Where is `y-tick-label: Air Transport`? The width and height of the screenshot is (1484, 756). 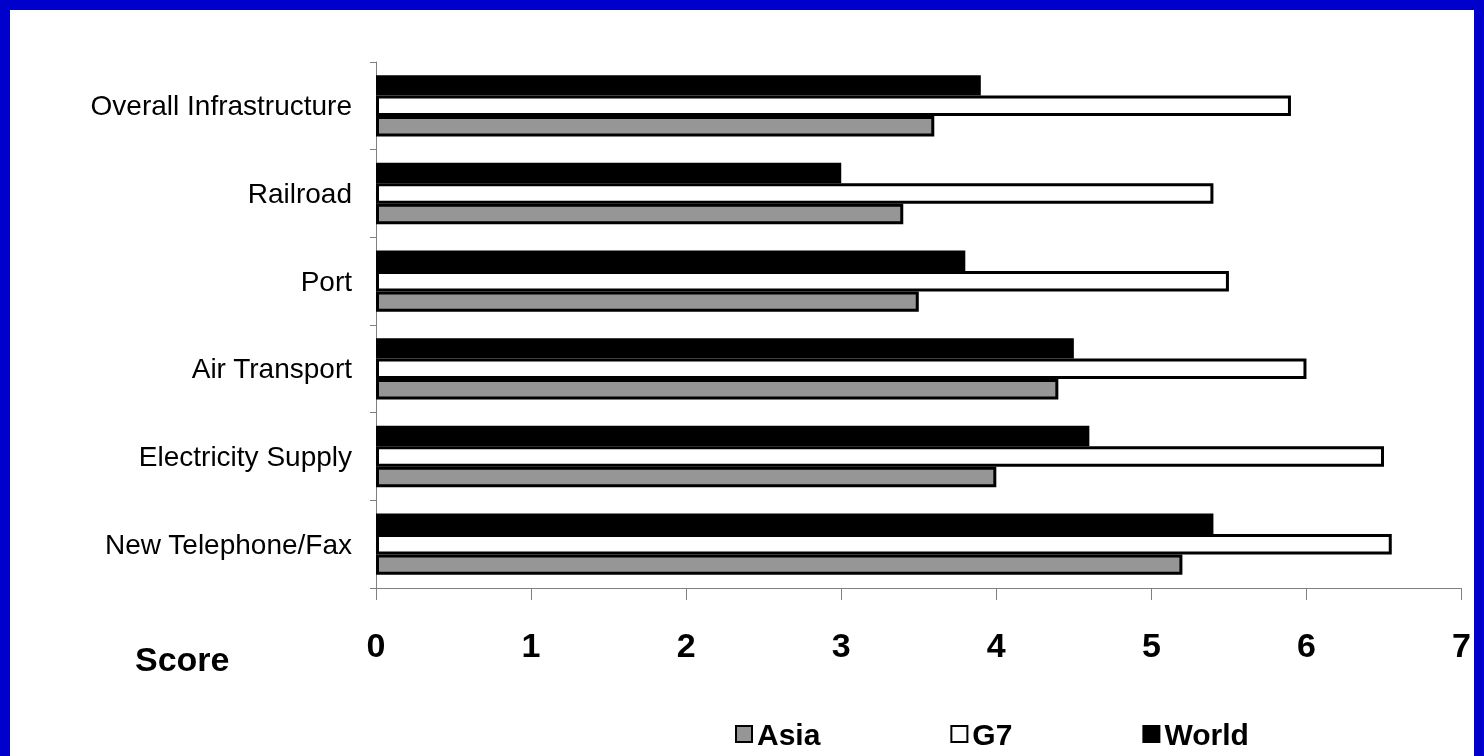
y-tick-label: Air Transport is located at coordinates (272, 369).